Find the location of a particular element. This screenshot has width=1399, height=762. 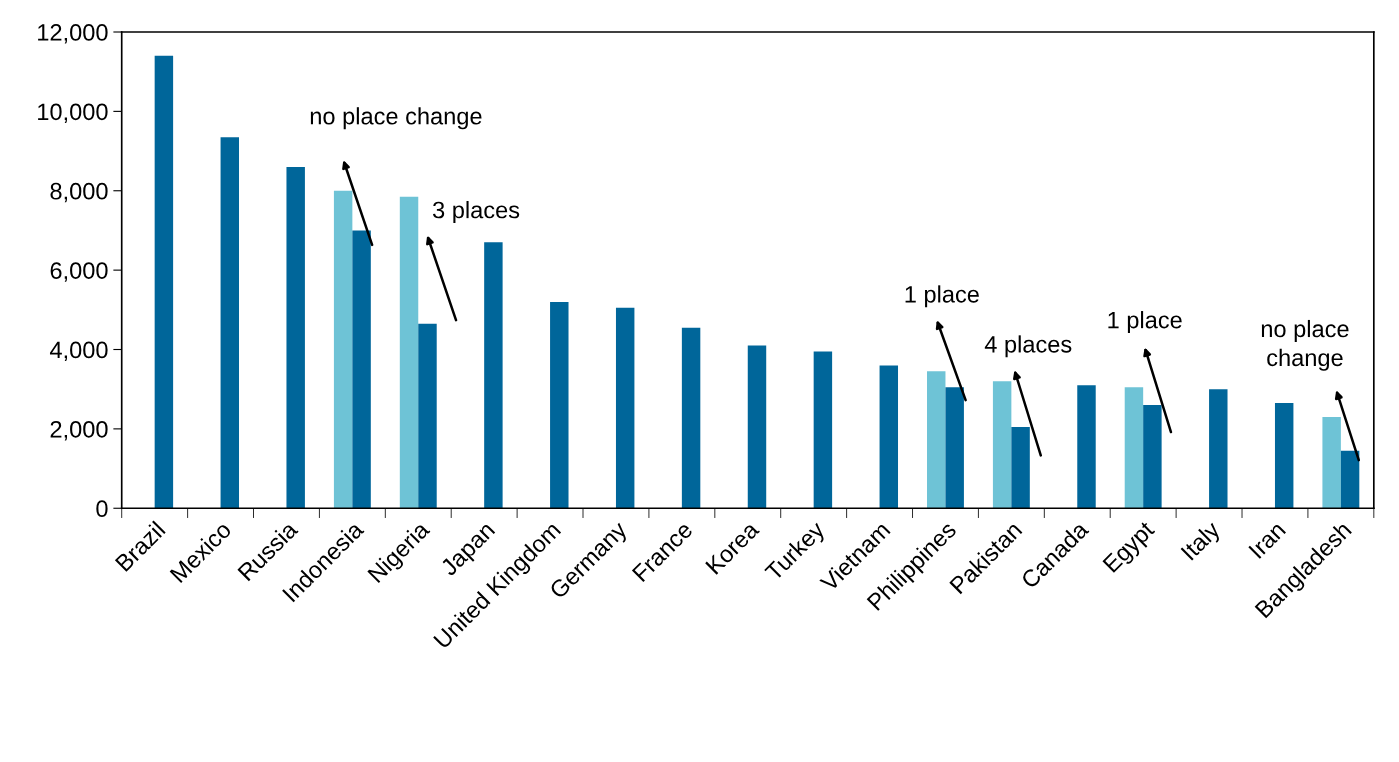

y-tick-label: 6,000 is located at coordinates (79, 272).